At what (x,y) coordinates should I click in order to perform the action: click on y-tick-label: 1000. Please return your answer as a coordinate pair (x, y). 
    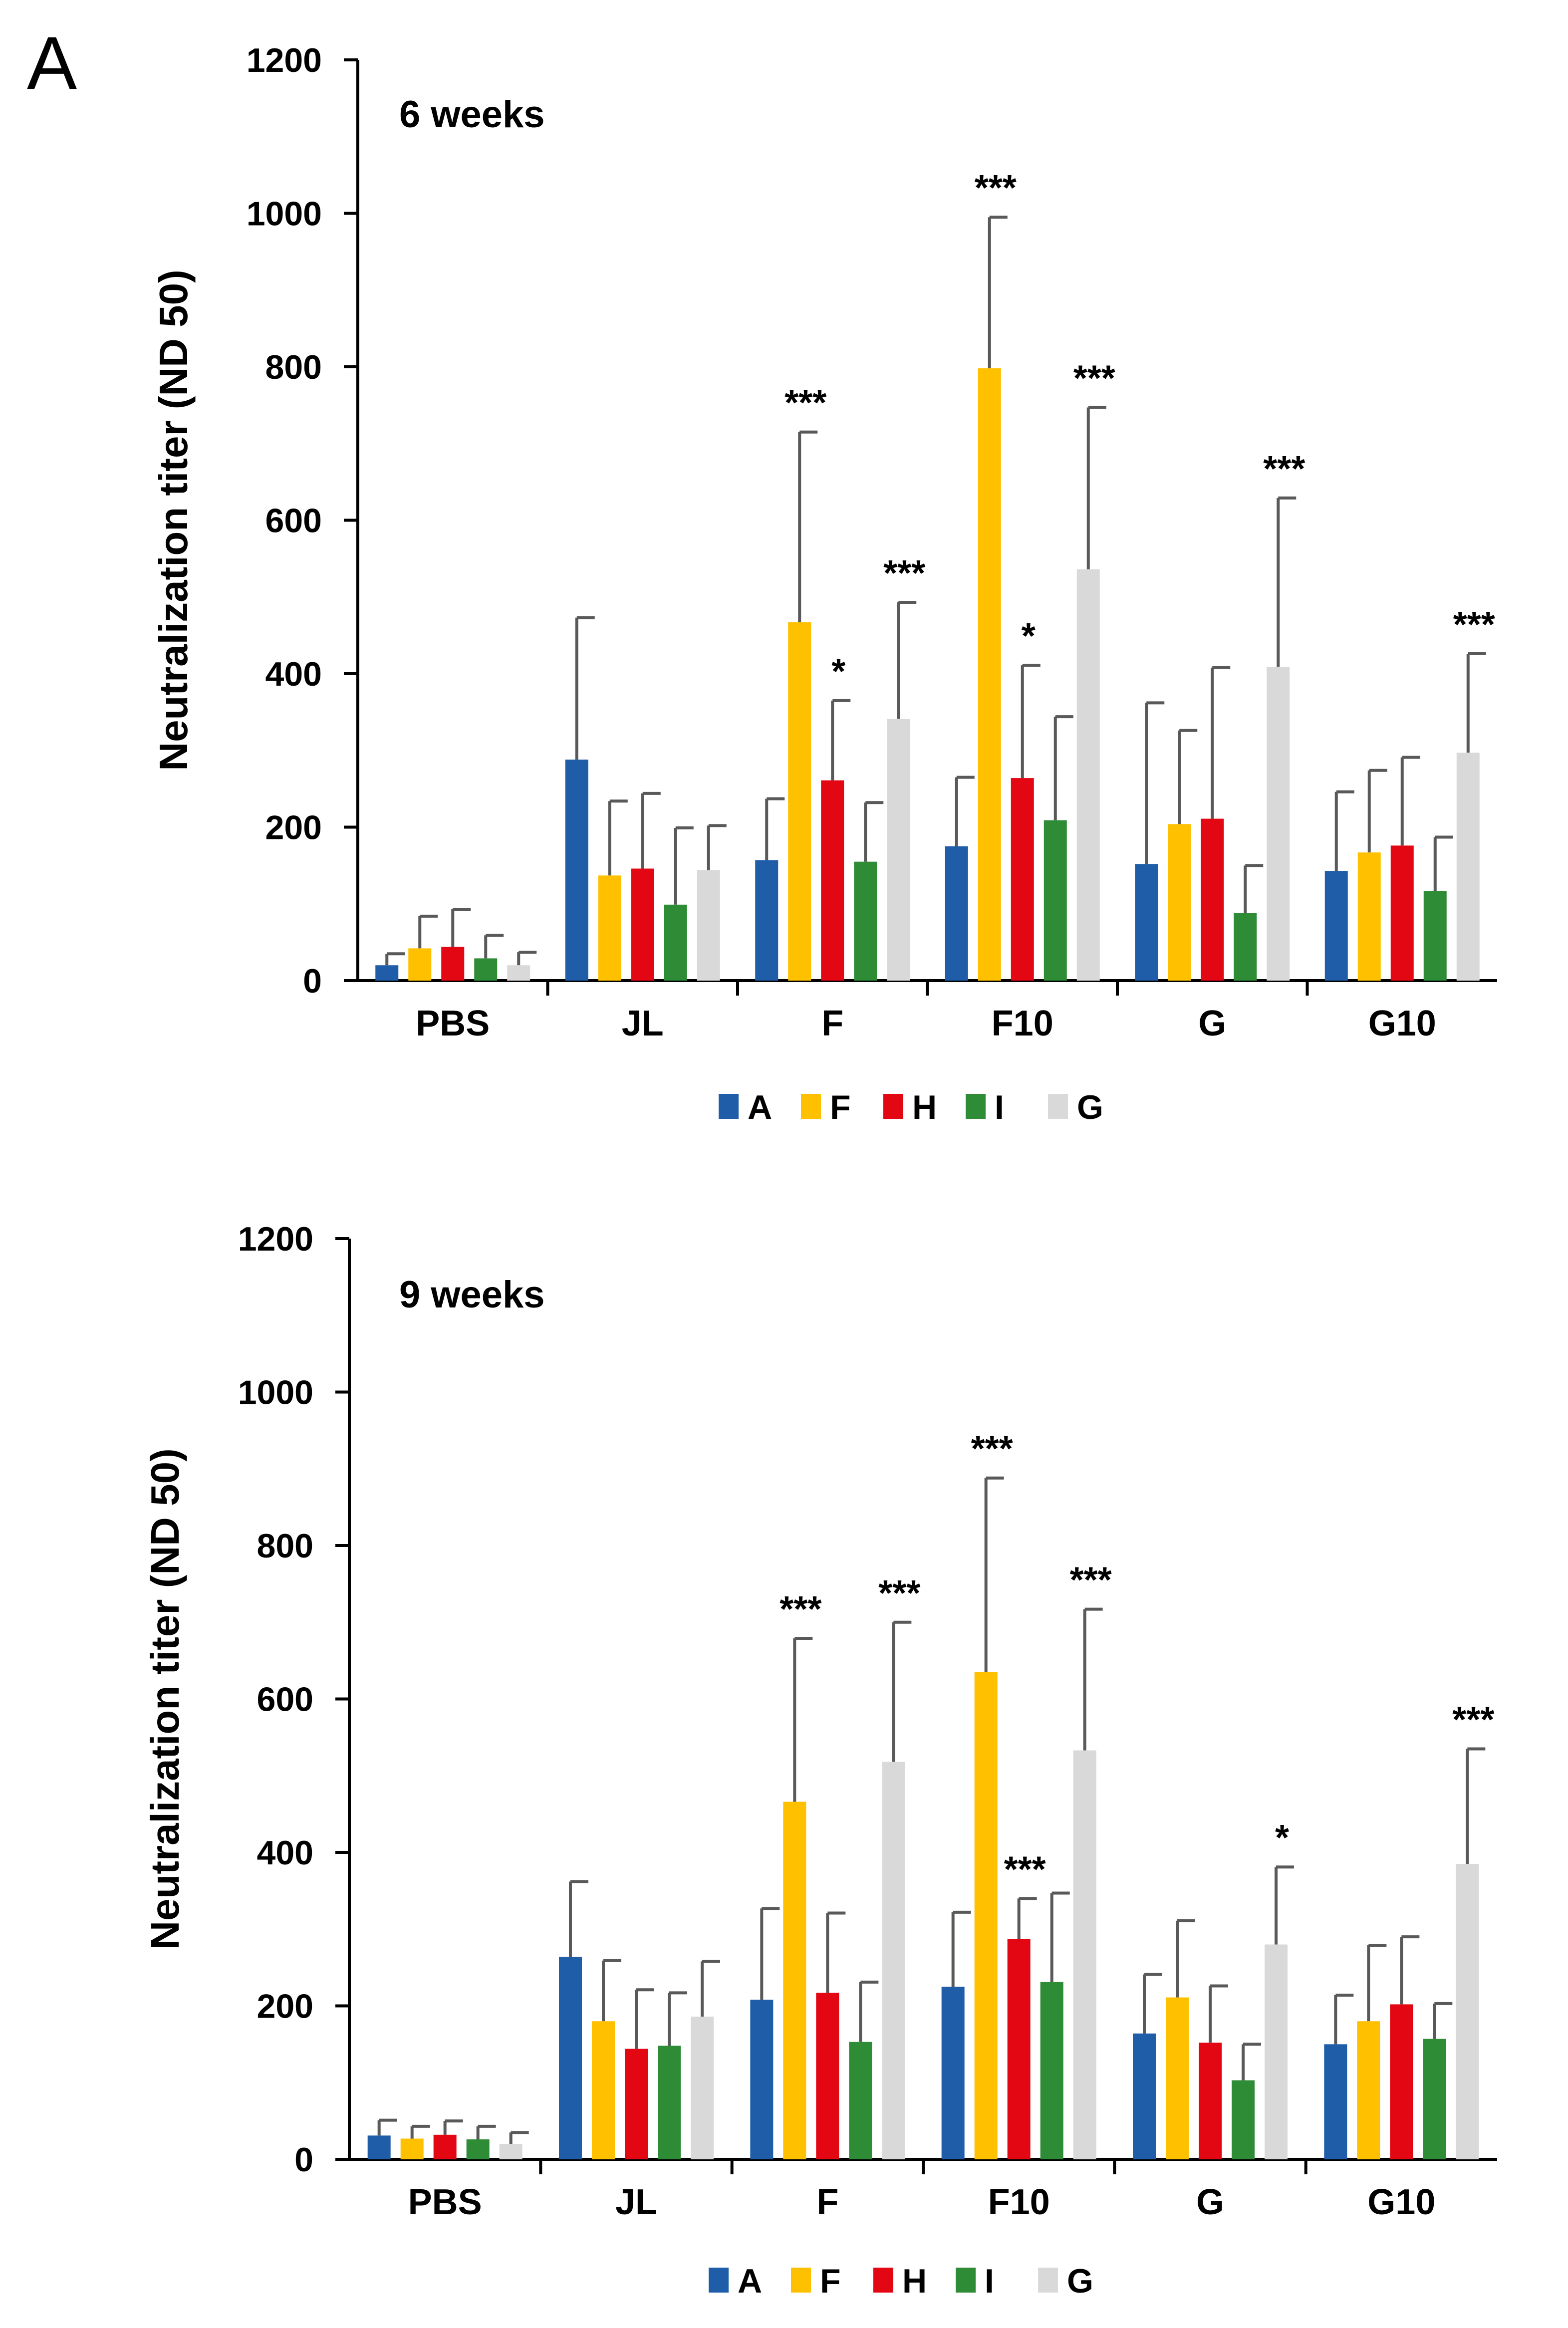
    Looking at the image, I should click on (275, 1393).